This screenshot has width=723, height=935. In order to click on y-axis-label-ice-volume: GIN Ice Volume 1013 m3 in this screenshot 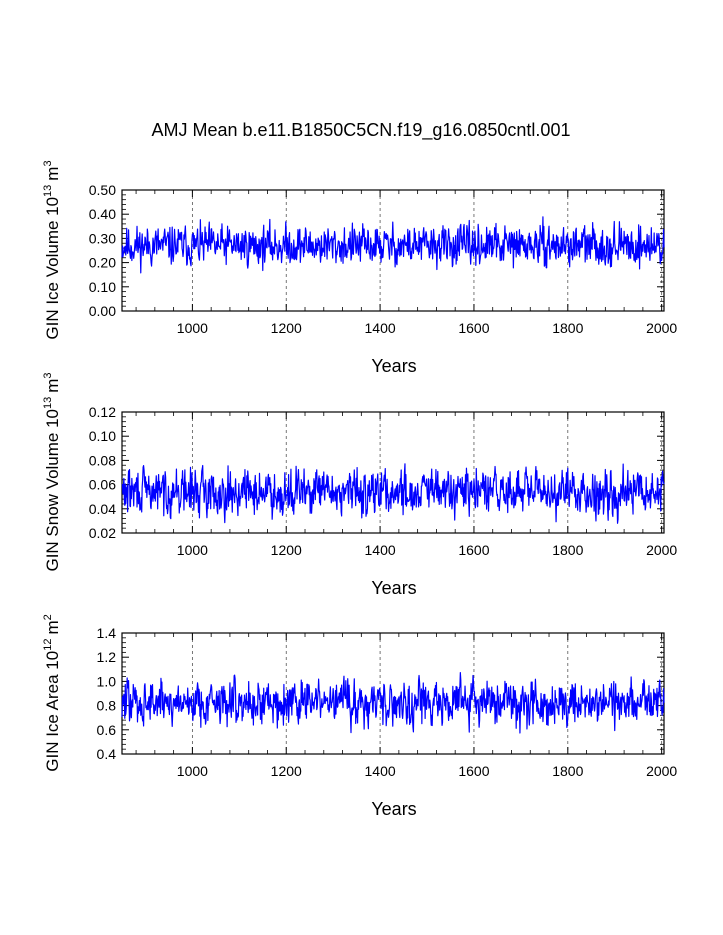, I will do `click(52, 249)`.